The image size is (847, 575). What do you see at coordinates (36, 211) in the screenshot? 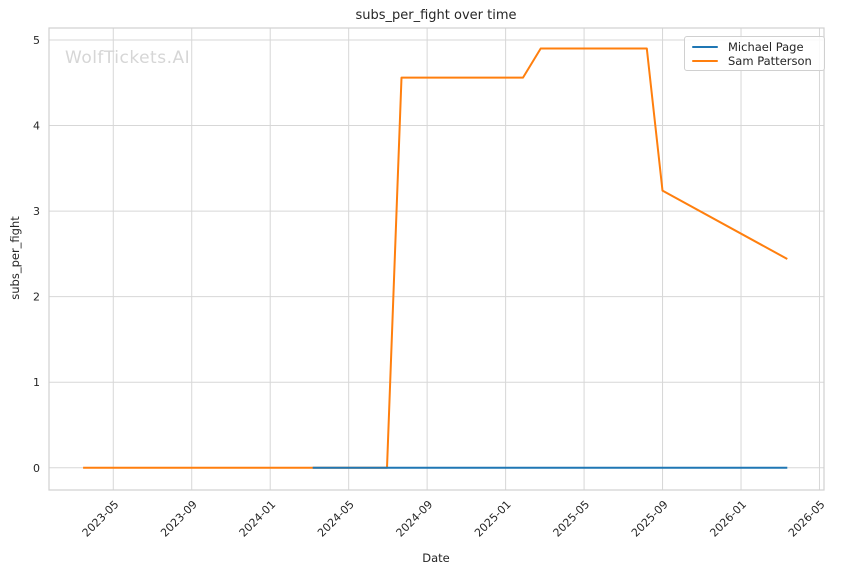
I see `y-tick-label: 3` at bounding box center [36, 211].